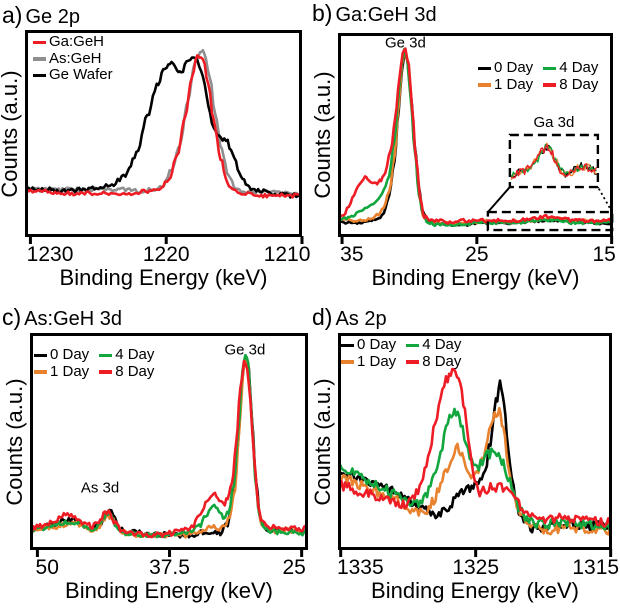  I want to click on panel-letter: a), so click(12, 15).